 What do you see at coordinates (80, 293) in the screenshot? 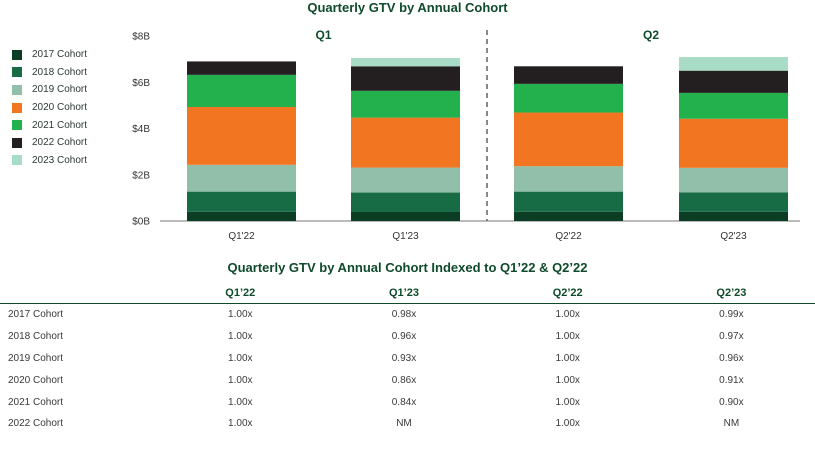
I see `header-empty` at bounding box center [80, 293].